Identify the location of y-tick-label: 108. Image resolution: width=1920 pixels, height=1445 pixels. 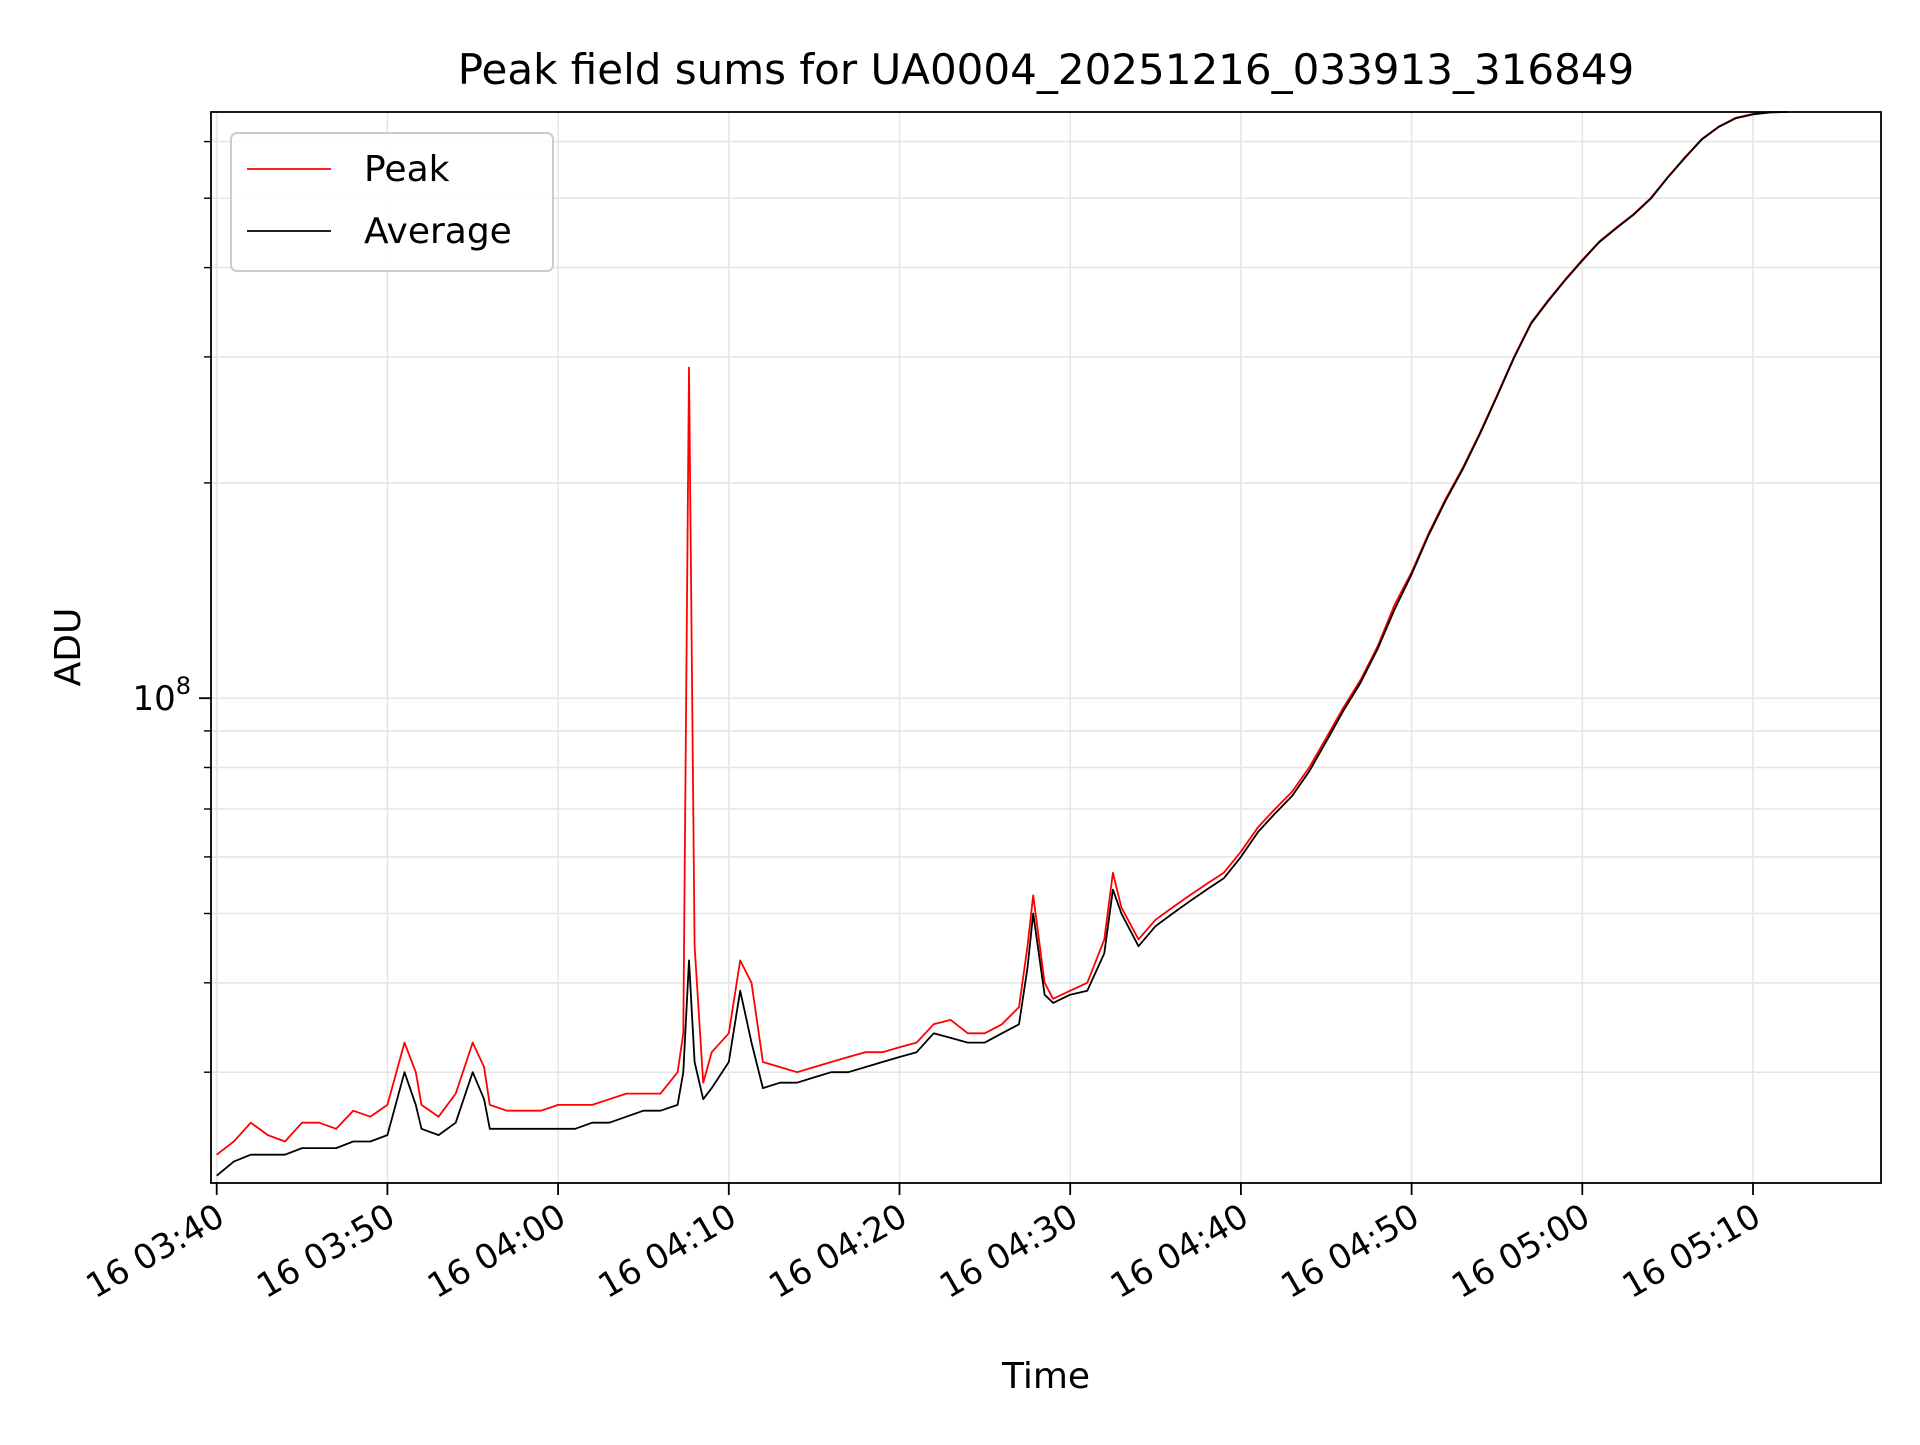
(161, 695).